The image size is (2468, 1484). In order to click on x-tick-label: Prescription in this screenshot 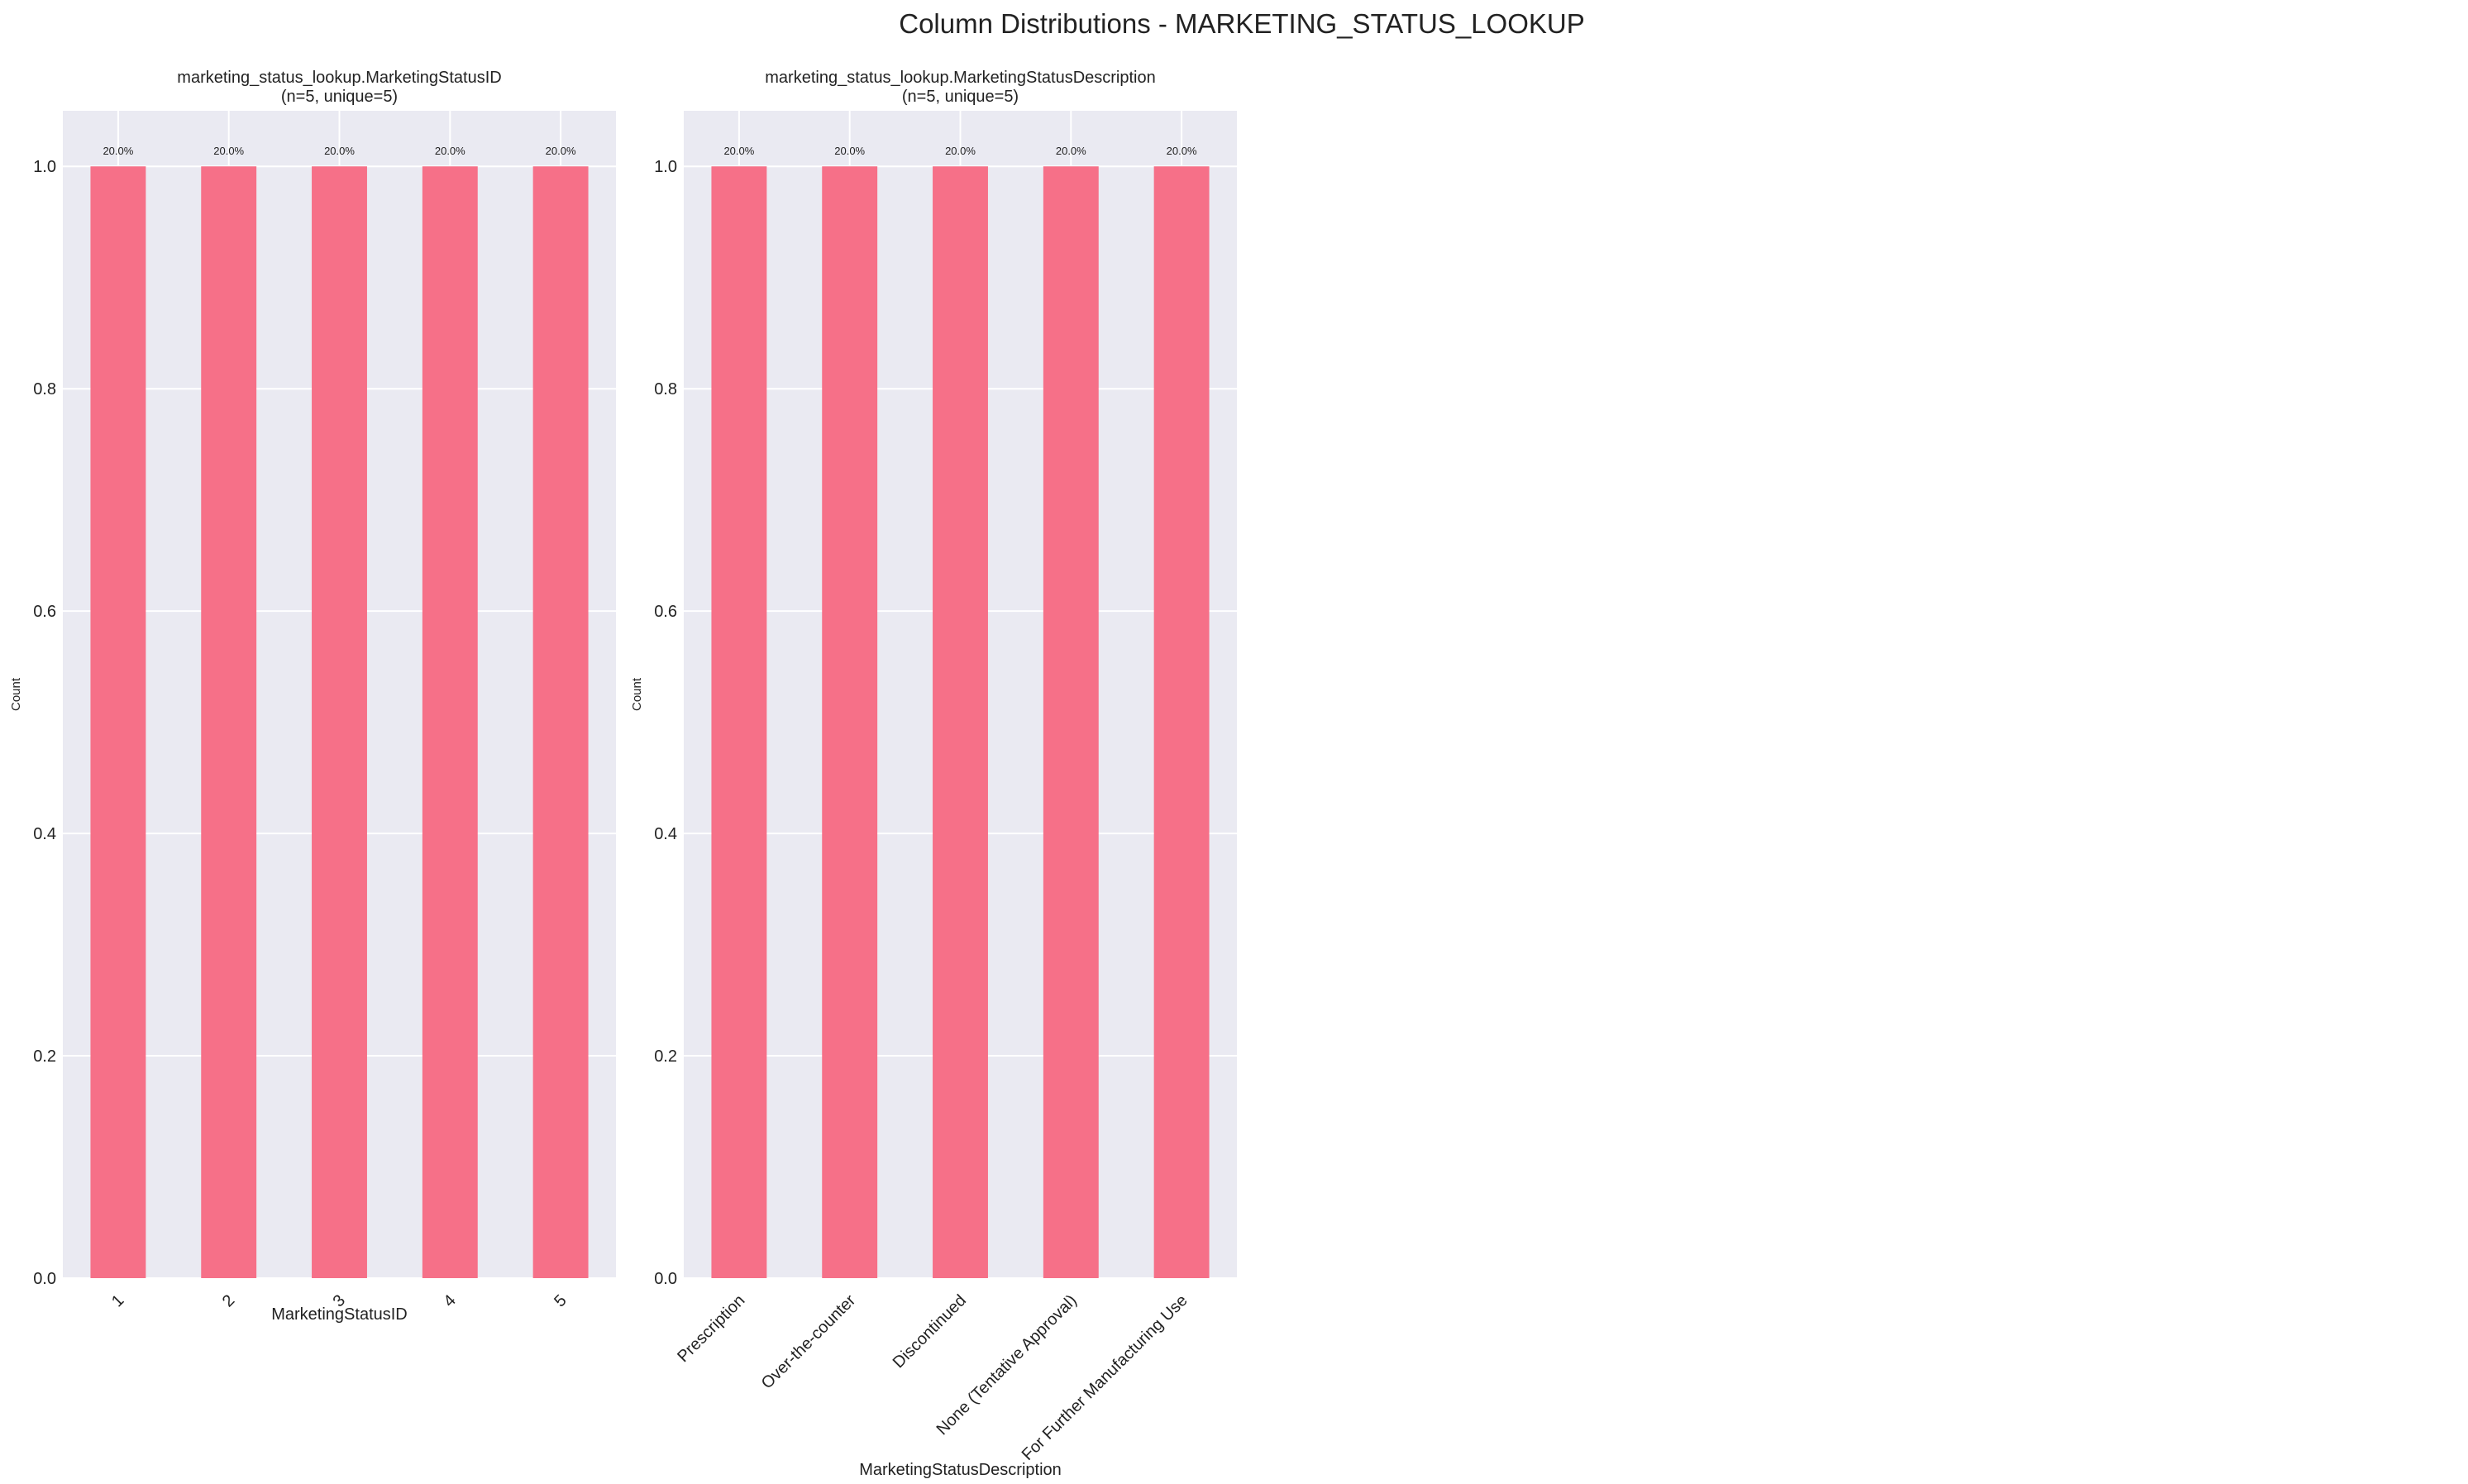, I will do `click(711, 1329)`.